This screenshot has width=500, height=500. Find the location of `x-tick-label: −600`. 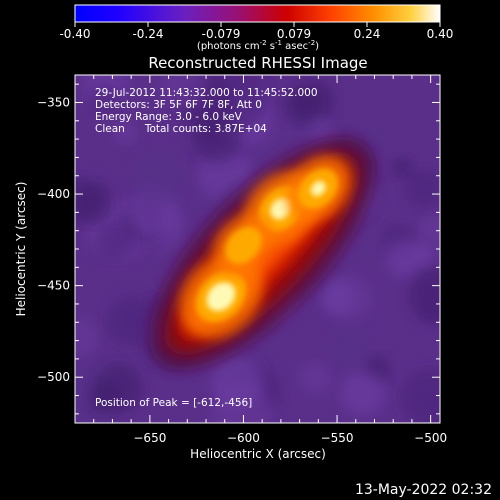

x-tick-label: −600 is located at coordinates (243, 438).